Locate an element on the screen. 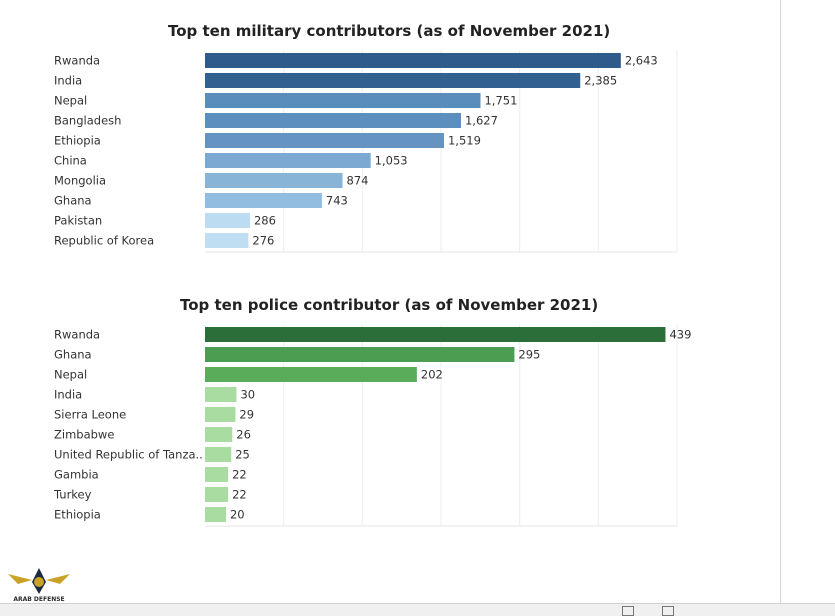 The width and height of the screenshot is (835, 616). military-value-label: 276 is located at coordinates (263, 241).